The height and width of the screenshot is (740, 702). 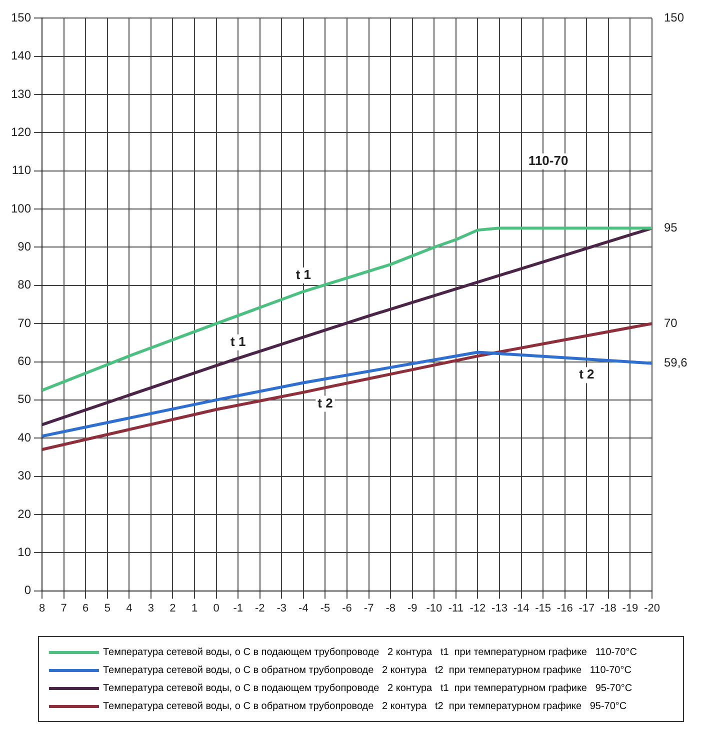 What do you see at coordinates (25, 285) in the screenshot?
I see `y-tick-label: 80` at bounding box center [25, 285].